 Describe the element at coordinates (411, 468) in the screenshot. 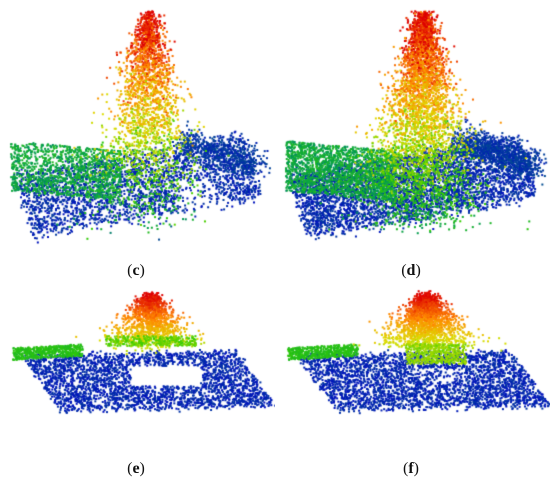

I see `caption-f: (f)` at that location.